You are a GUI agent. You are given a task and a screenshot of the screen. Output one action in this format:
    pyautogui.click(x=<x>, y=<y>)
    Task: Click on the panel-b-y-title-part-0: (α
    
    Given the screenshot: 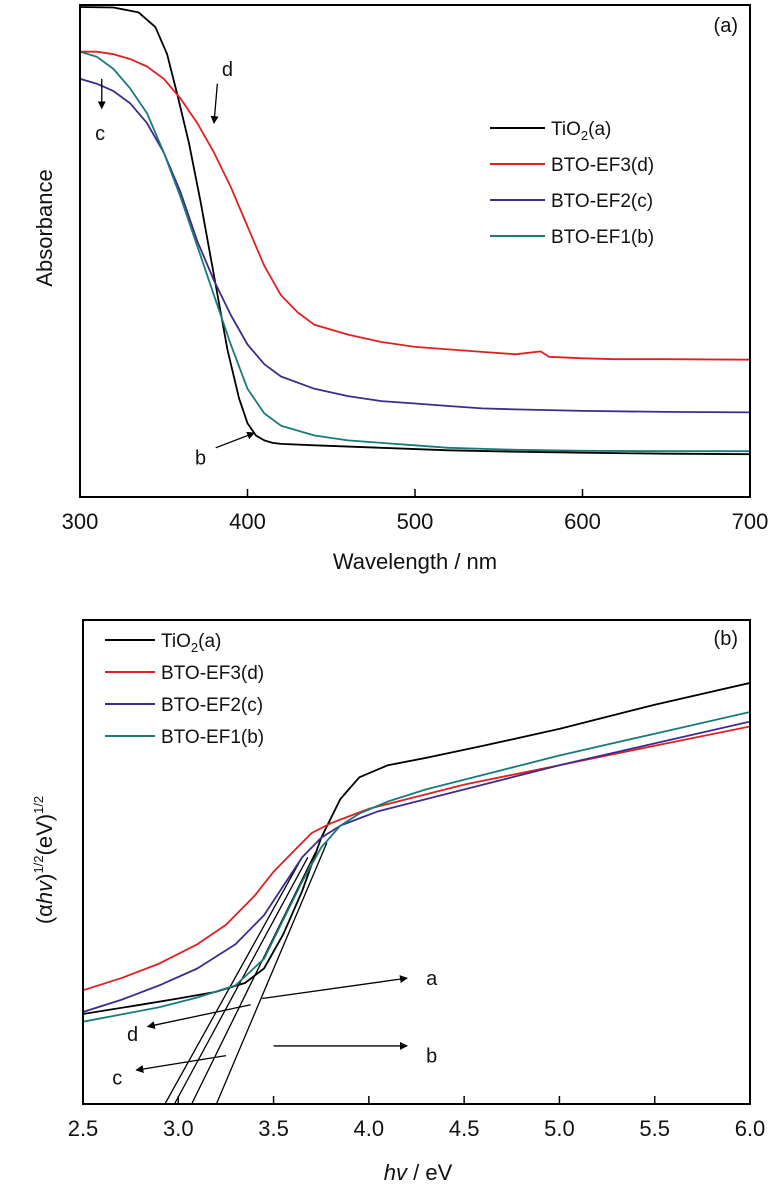 What is the action you would take?
    pyautogui.click(x=44, y=914)
    